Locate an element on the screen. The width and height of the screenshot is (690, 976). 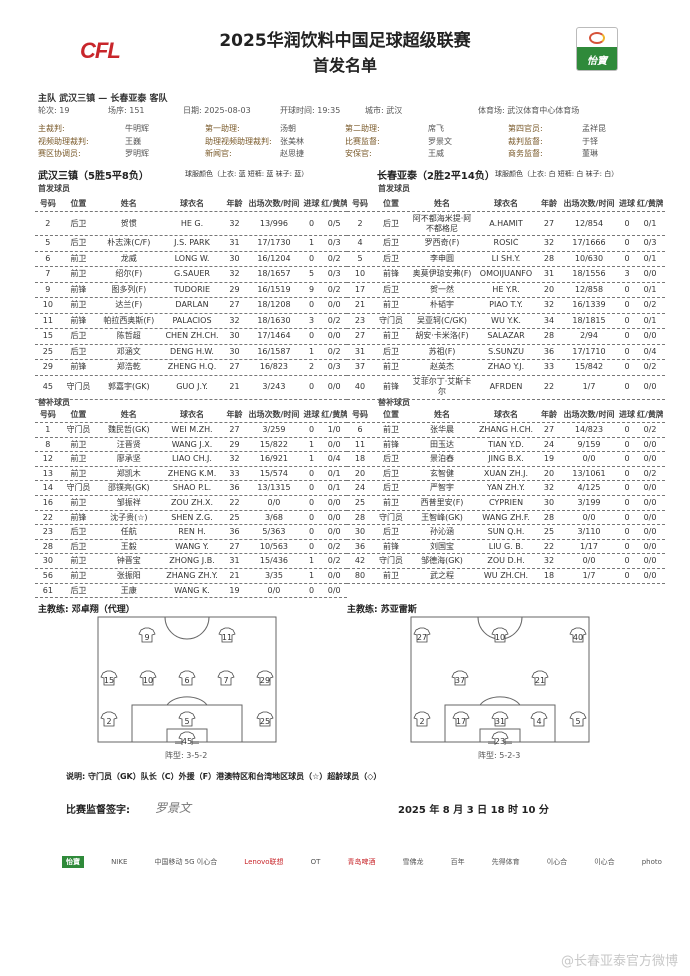
cell-shirt-name: GUO J.Y. is located at coordinates (192, 387).